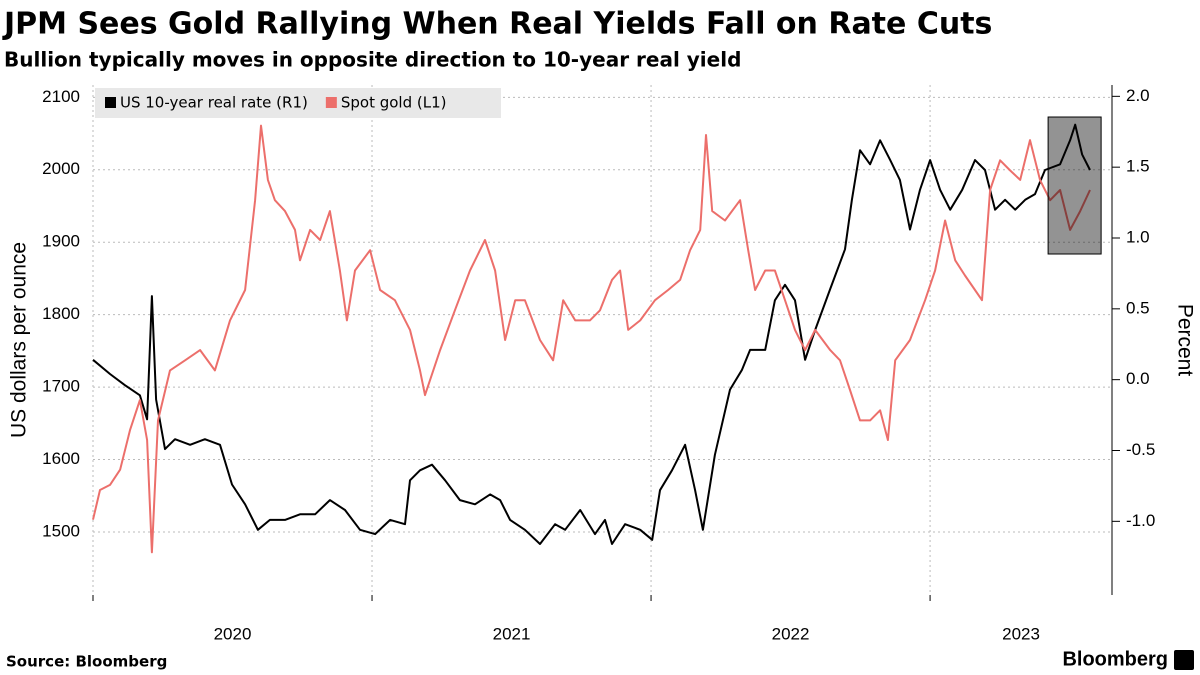 This screenshot has height=675, width=1200. Describe the element at coordinates (61, 168) in the screenshot. I see `y-tick-label: 2000` at that location.